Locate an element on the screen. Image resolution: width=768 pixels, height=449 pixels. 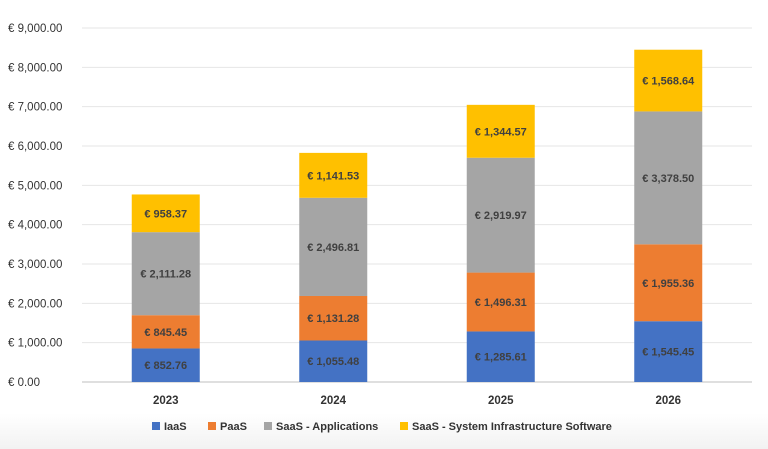
y-tick-label: € 5,000.00 is located at coordinates (35, 186).